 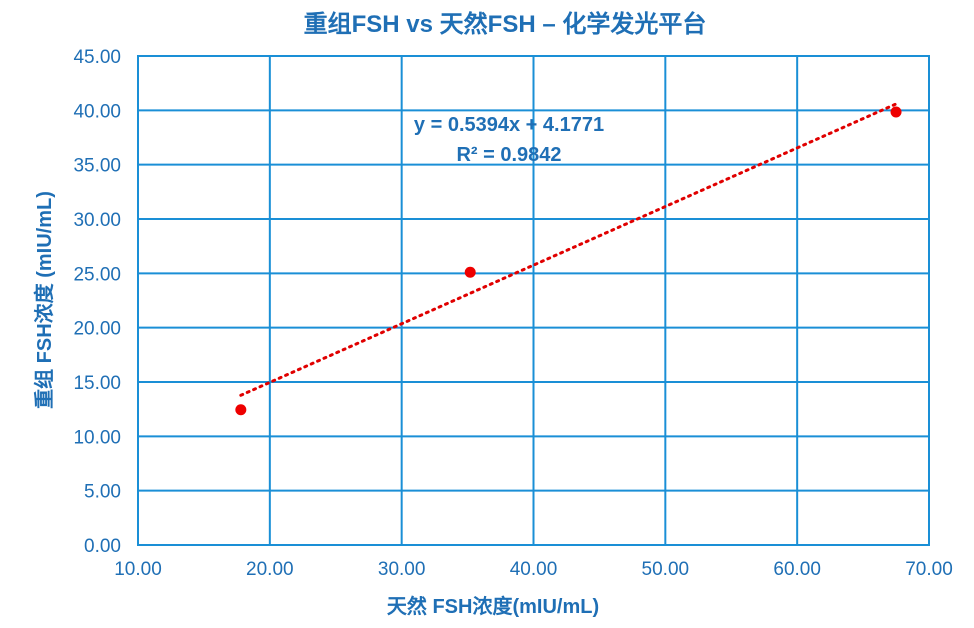 What do you see at coordinates (97, 57) in the screenshot?
I see `y-tick-label: 45.00` at bounding box center [97, 57].